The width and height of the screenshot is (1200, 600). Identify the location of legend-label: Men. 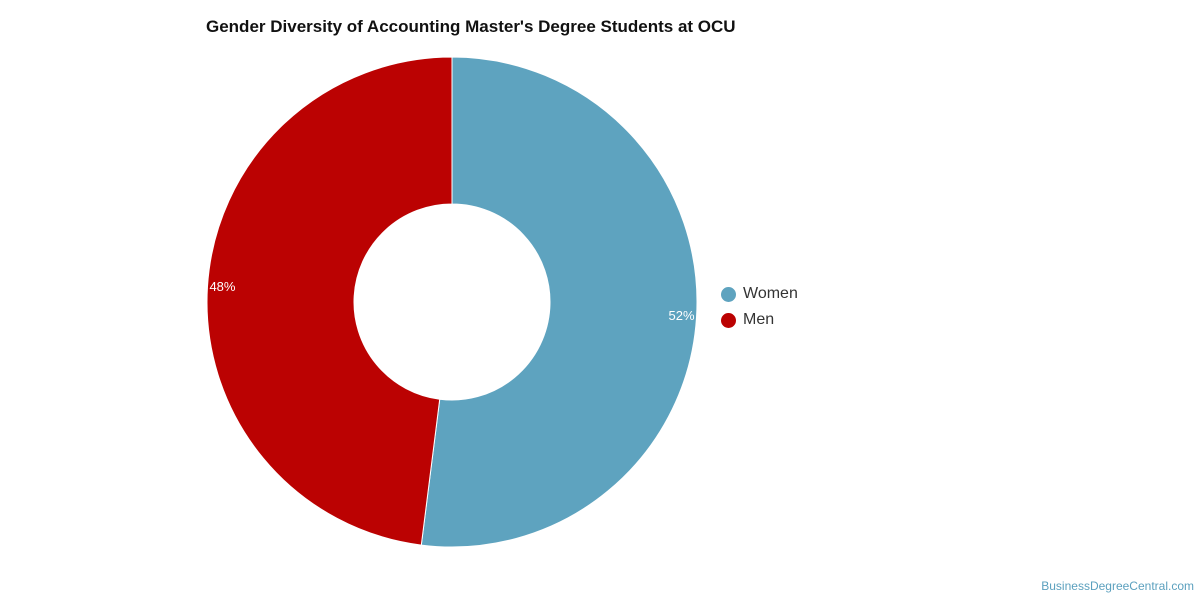
(759, 319).